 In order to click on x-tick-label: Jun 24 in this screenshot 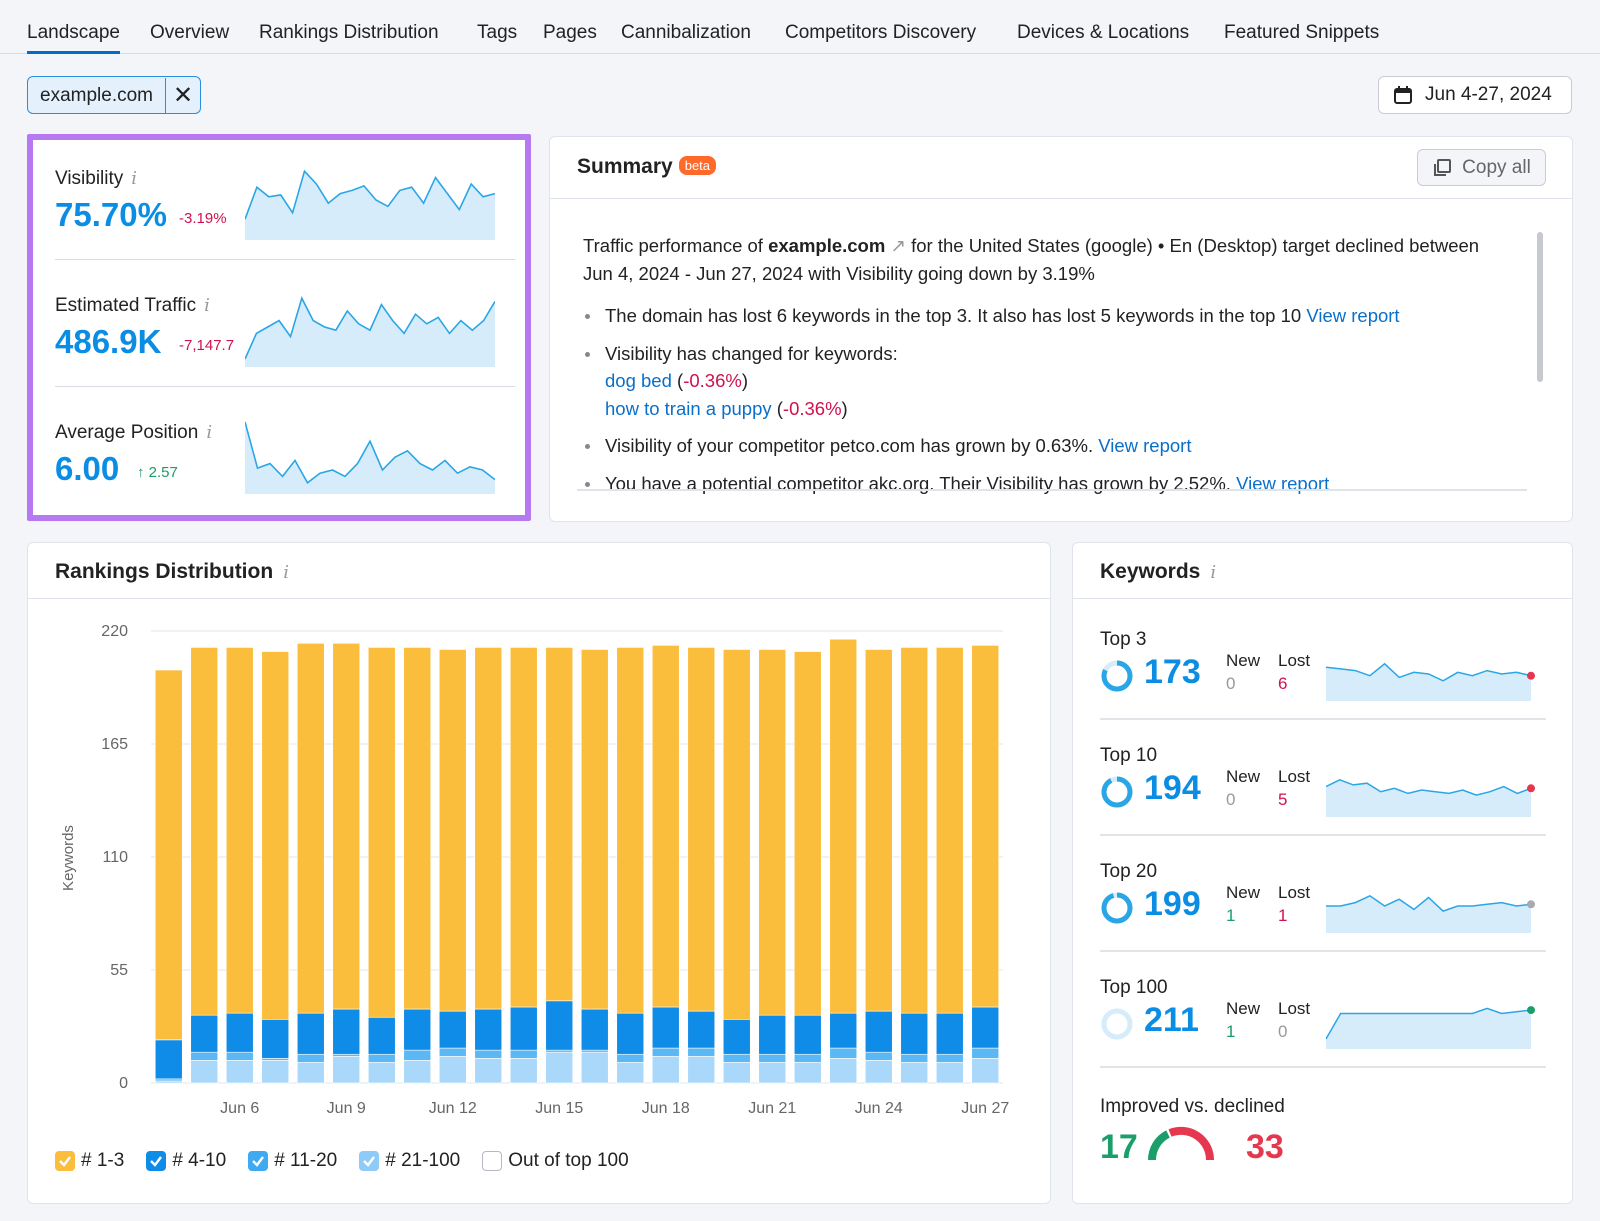, I will do `click(879, 1108)`.